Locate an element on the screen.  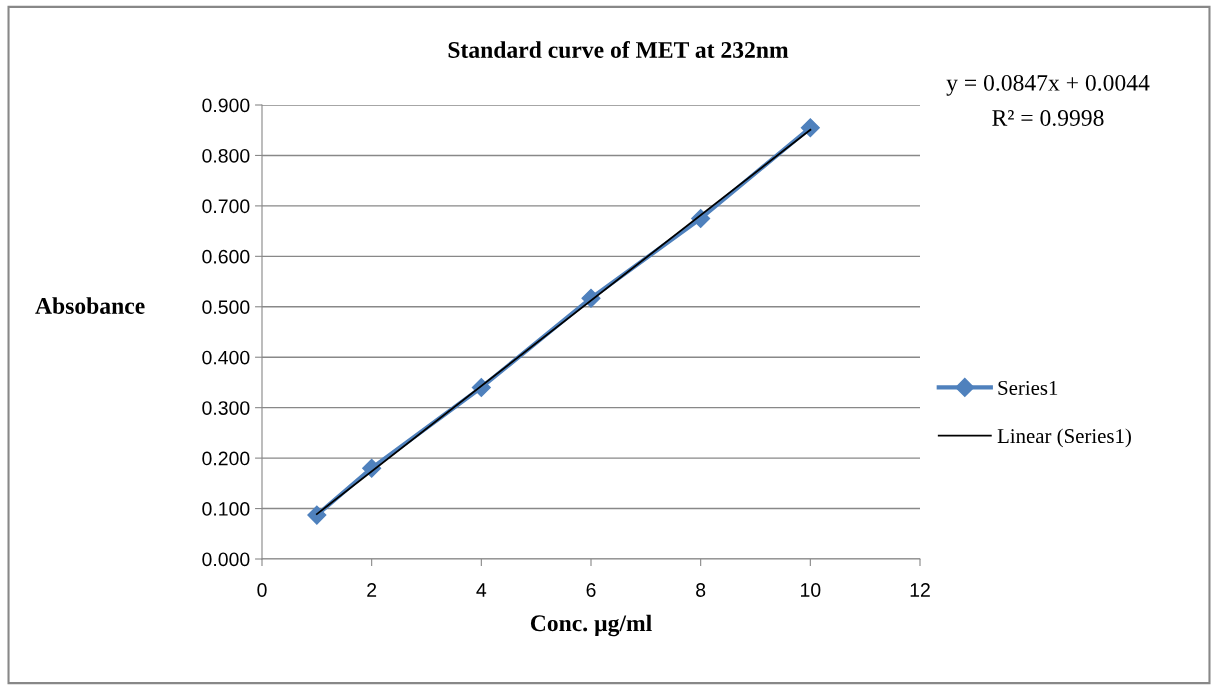
x-axis-title: Conc. µg/ml is located at coordinates (591, 625).